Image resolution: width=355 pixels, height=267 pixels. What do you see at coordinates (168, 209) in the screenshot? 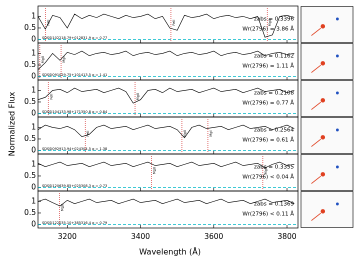
I see `panel-frame` at bounding box center [168, 209].